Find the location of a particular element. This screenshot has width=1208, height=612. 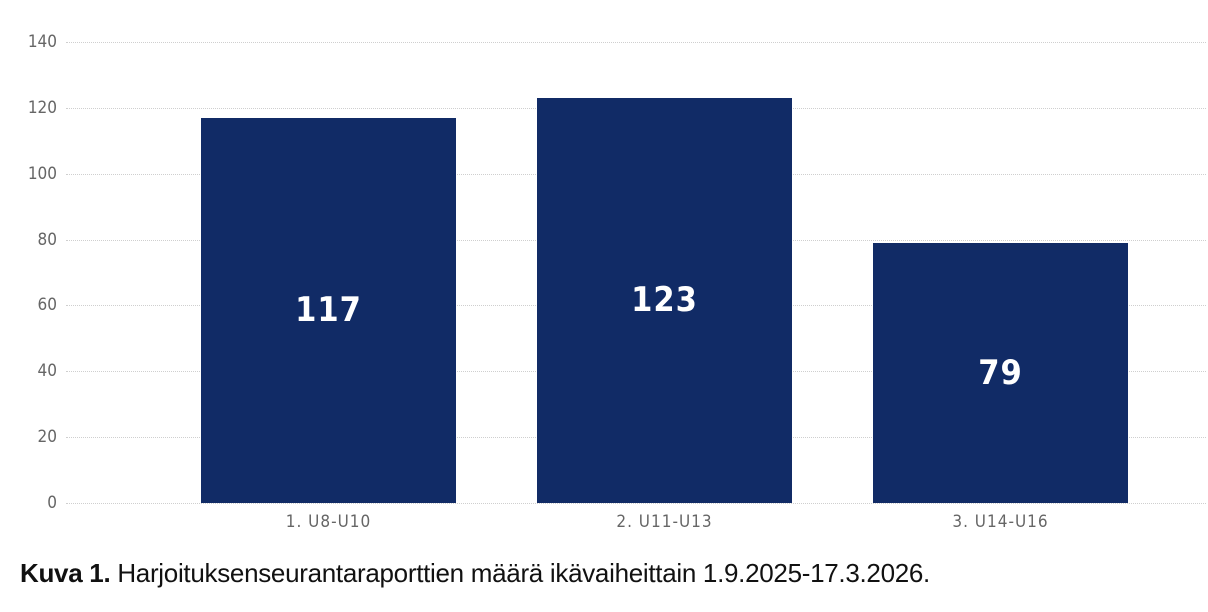

y-tick-label: 40 is located at coordinates (47, 371).